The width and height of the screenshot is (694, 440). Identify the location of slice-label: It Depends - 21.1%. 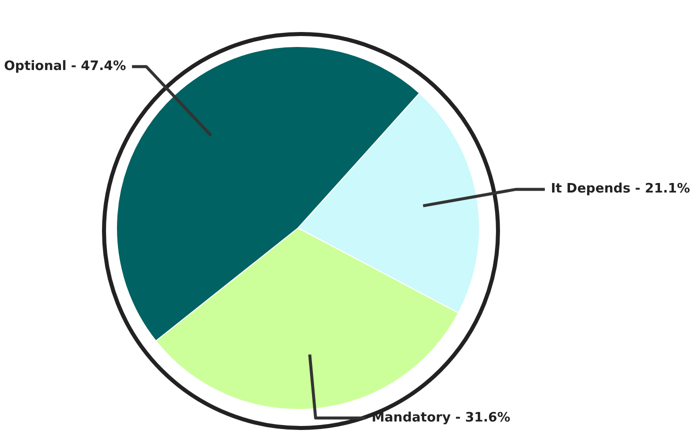
(620, 189).